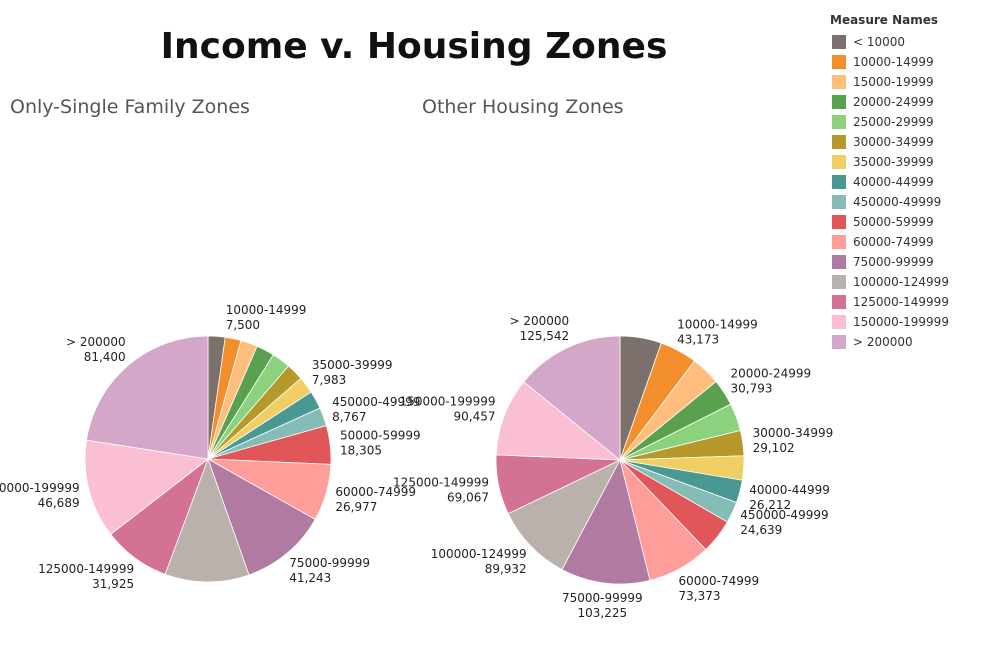 This screenshot has height=657, width=989. What do you see at coordinates (901, 282) in the screenshot?
I see `legend-label: 100000-124999` at bounding box center [901, 282].